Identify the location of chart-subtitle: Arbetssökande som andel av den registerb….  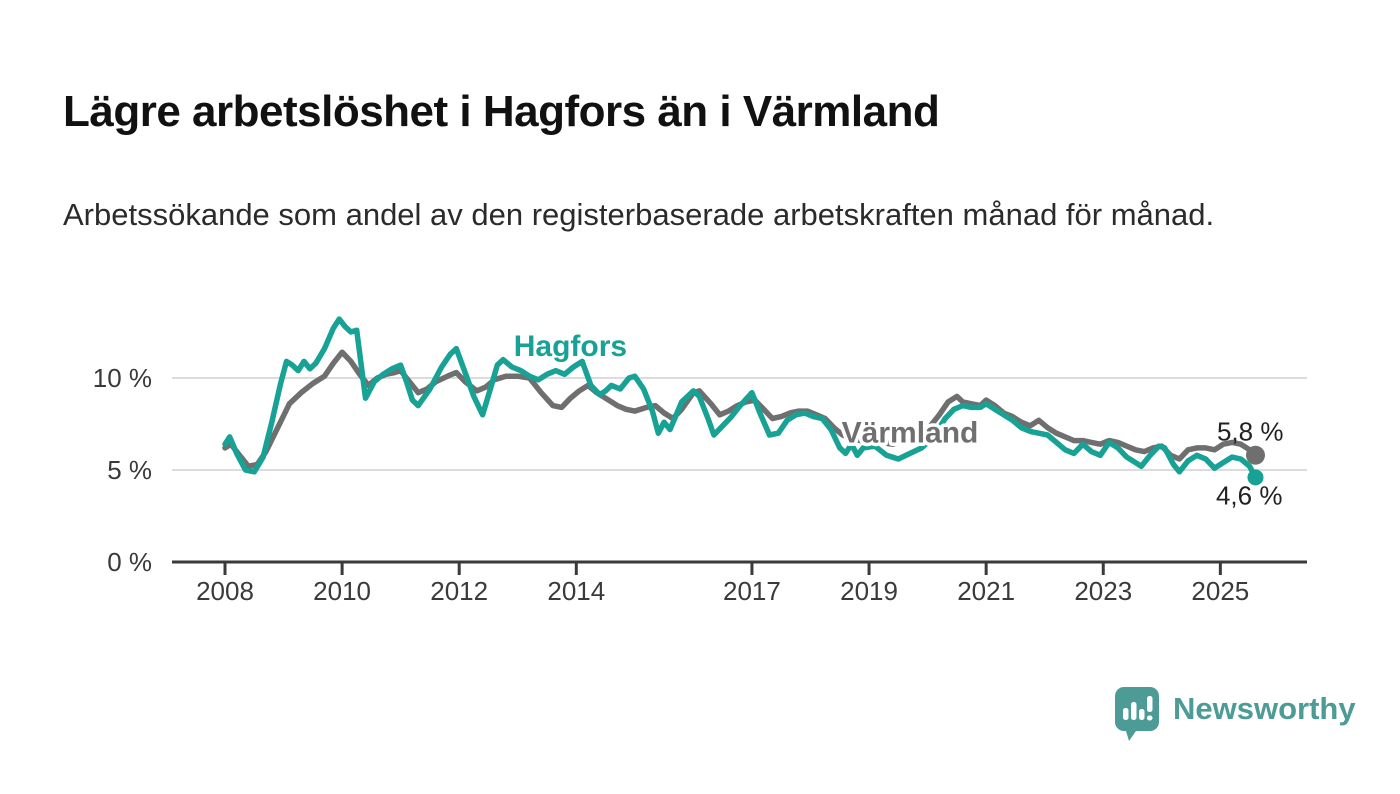
(639, 214).